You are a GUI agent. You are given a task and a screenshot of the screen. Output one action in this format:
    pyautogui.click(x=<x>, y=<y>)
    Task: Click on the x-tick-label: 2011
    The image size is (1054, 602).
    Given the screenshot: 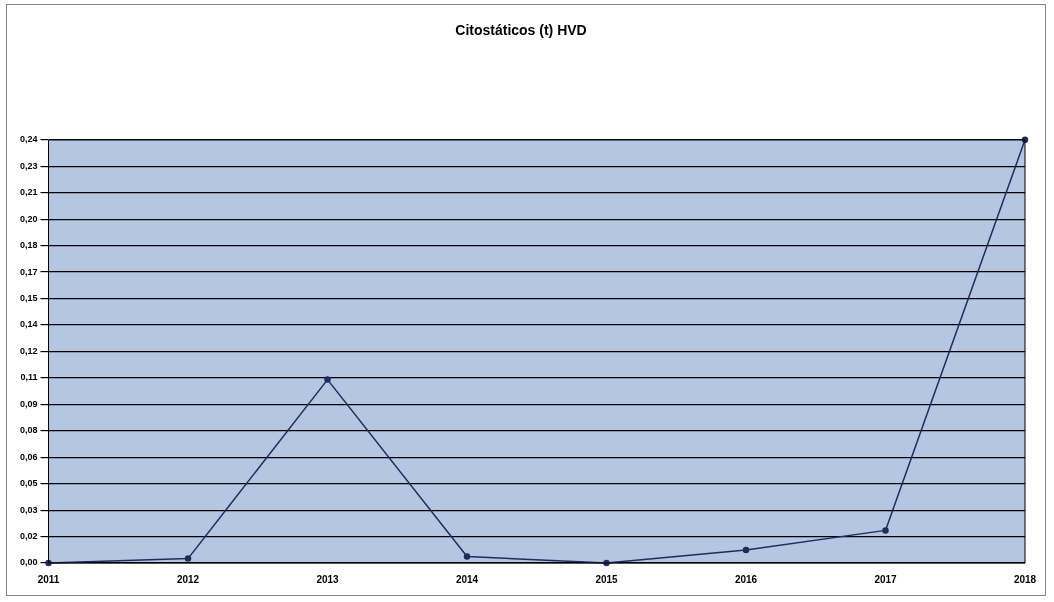 What is the action you would take?
    pyautogui.click(x=48, y=579)
    